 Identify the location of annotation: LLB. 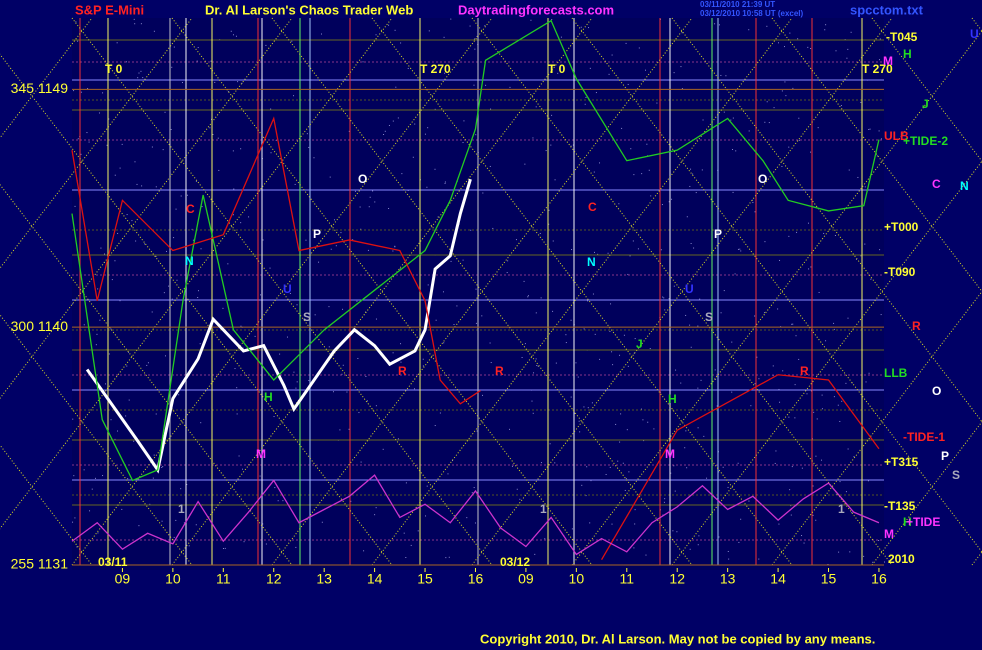
(896, 373).